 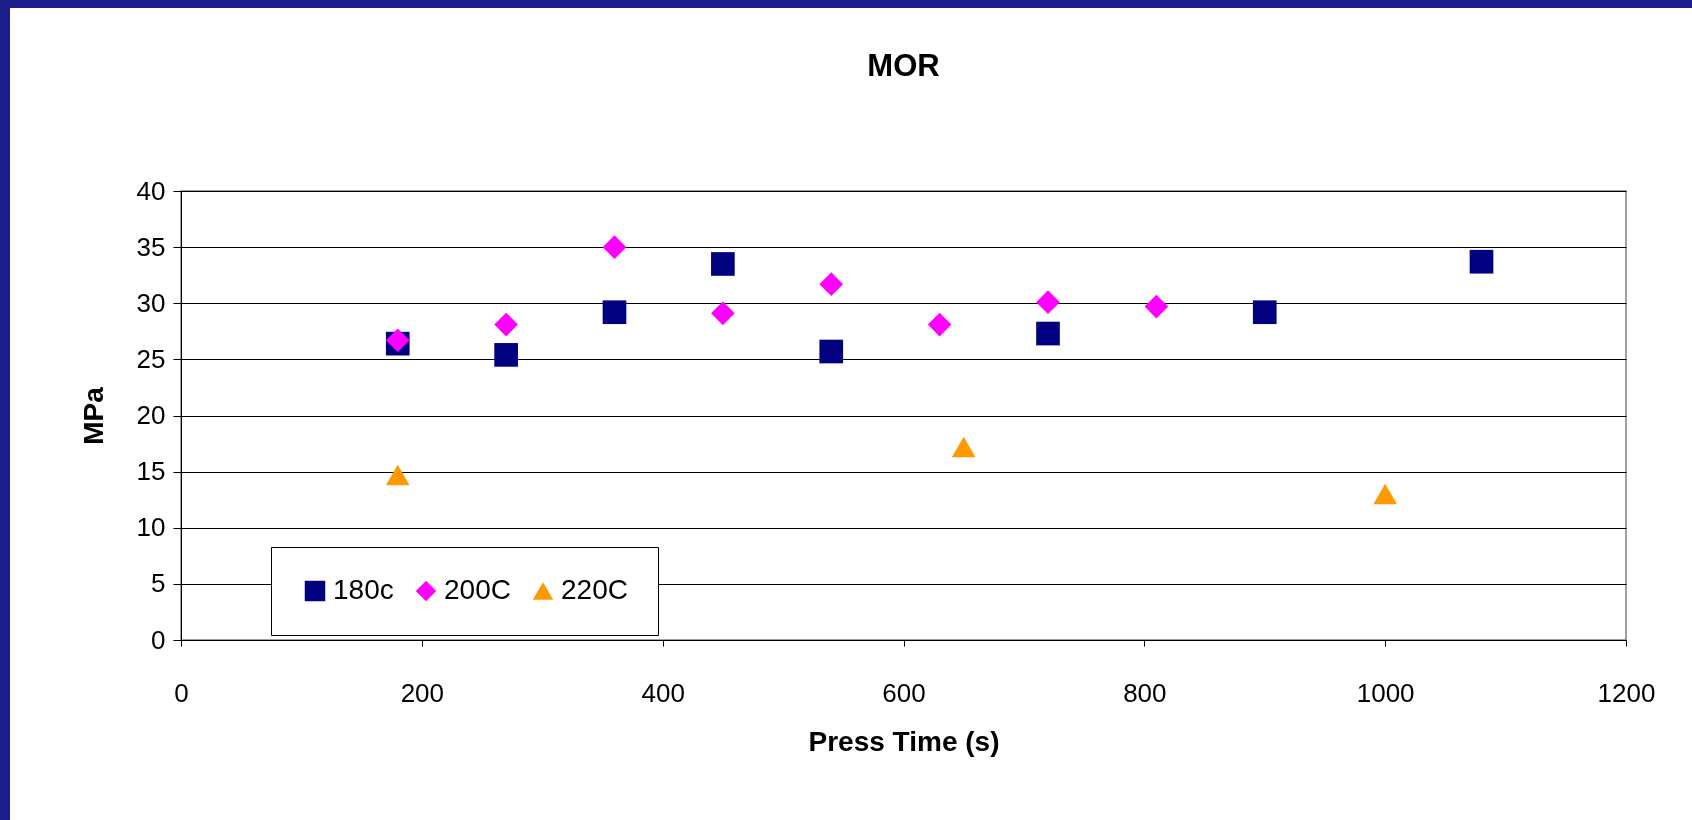 I want to click on legend-label: 220C, so click(x=594, y=589).